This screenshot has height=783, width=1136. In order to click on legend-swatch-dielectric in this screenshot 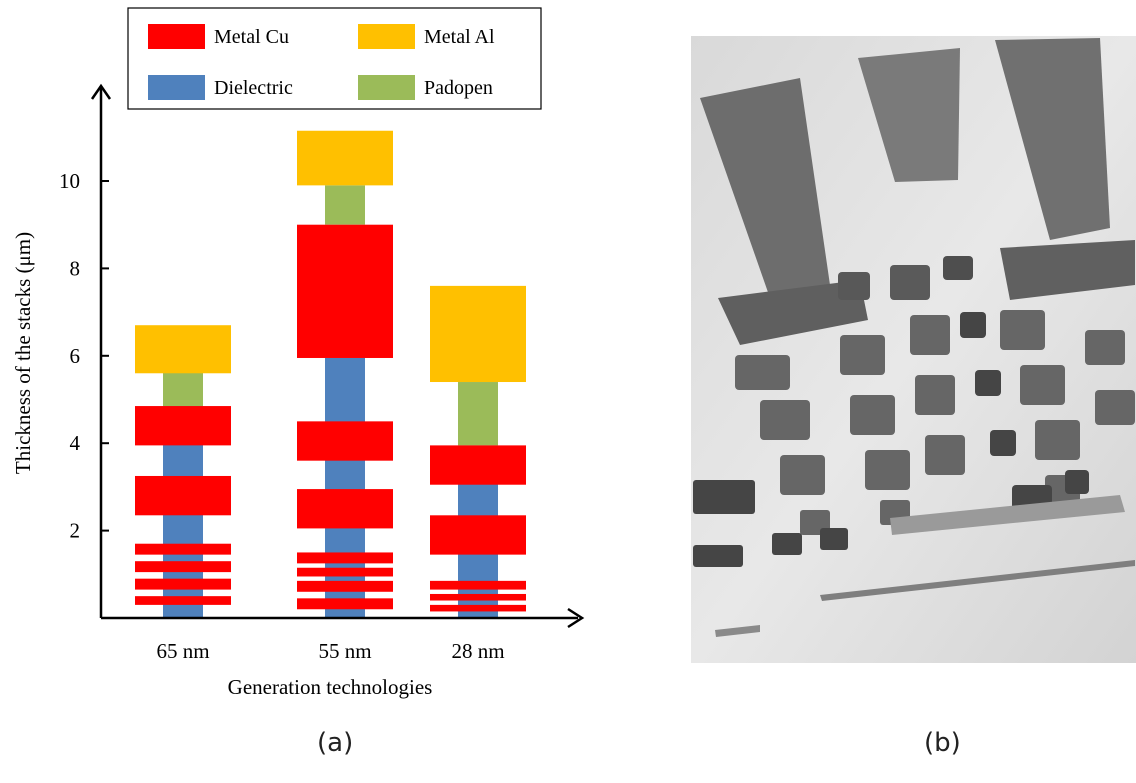, I will do `click(176, 87)`.